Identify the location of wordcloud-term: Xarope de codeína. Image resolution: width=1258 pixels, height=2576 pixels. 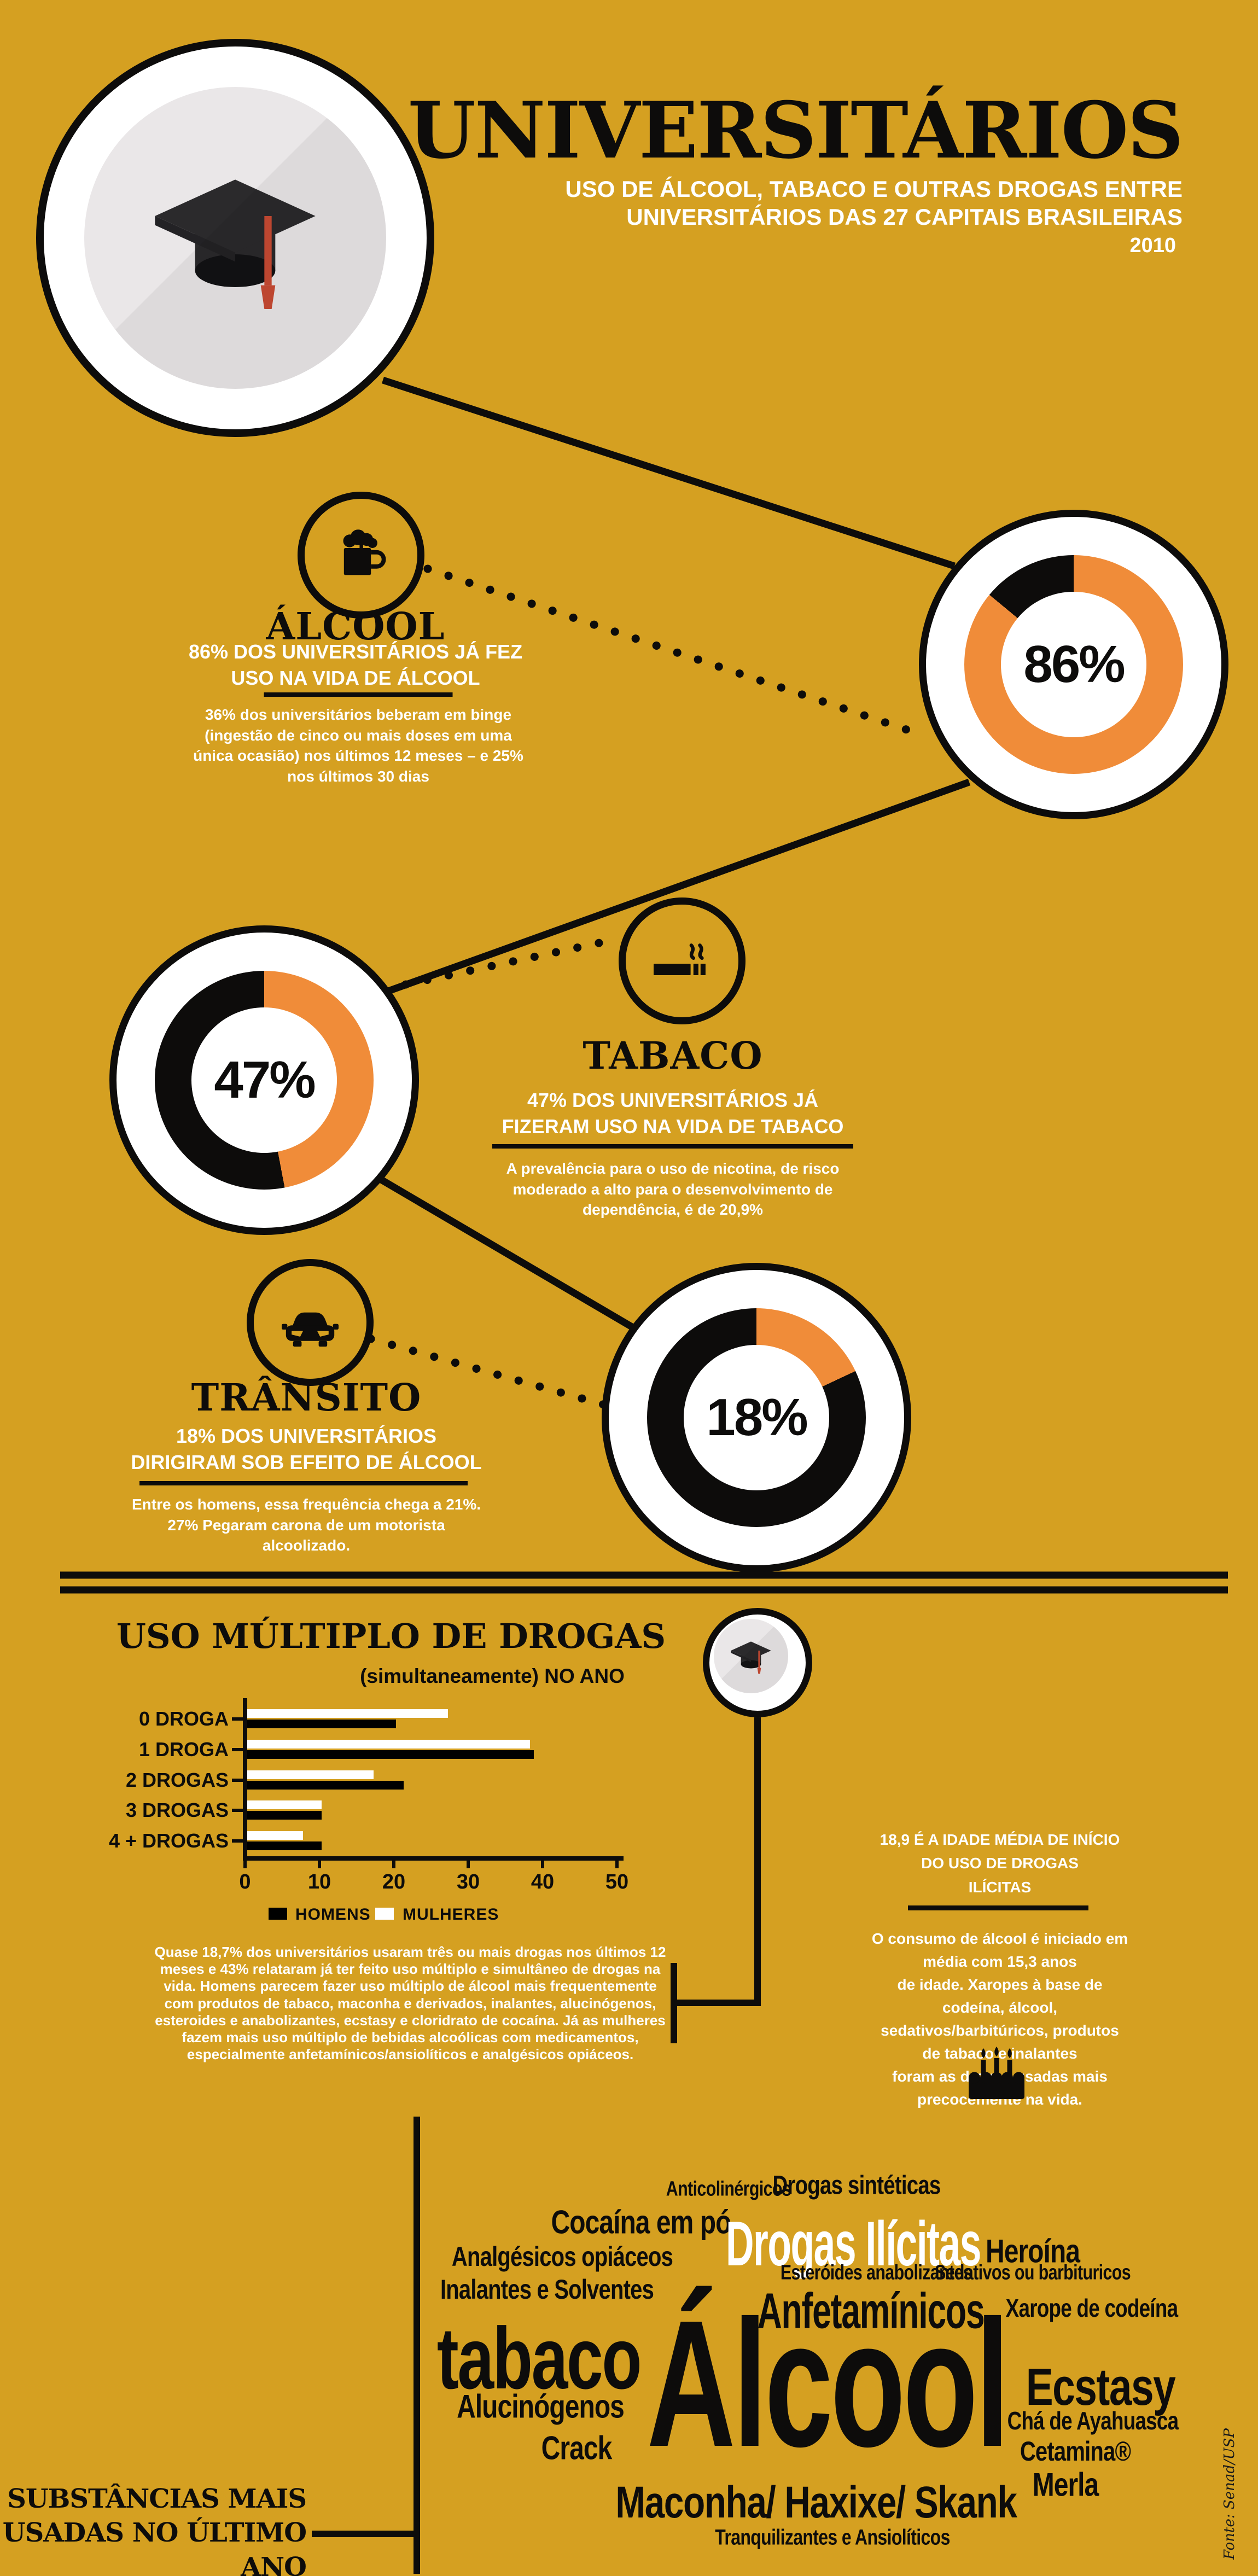
(1092, 2308).